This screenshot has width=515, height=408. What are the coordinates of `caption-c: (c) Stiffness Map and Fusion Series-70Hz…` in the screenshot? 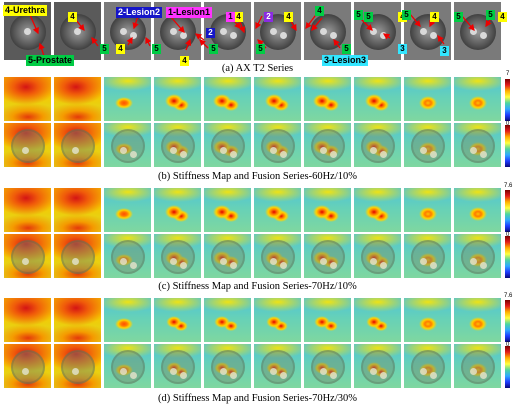 It's located at (257, 286).